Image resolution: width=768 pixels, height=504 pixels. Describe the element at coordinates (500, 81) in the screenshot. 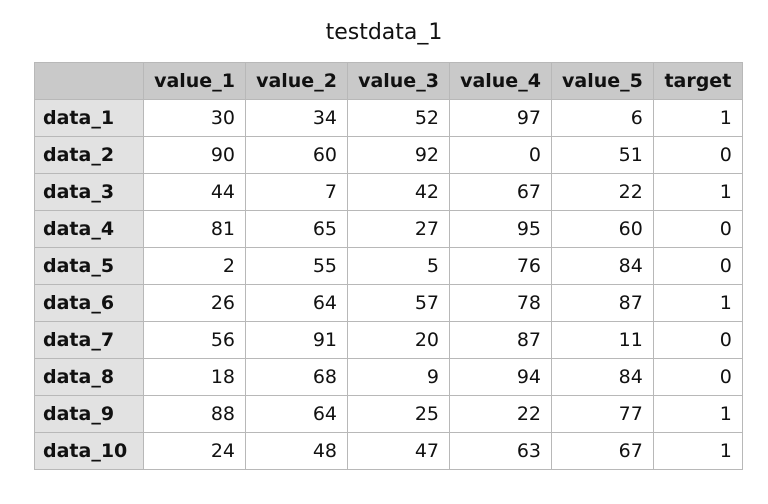

I see `column-header: value_4` at that location.